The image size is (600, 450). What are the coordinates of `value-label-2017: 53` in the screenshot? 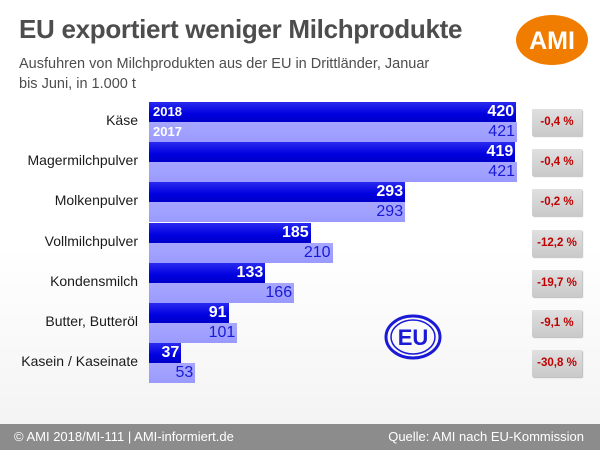 It's located at (184, 373).